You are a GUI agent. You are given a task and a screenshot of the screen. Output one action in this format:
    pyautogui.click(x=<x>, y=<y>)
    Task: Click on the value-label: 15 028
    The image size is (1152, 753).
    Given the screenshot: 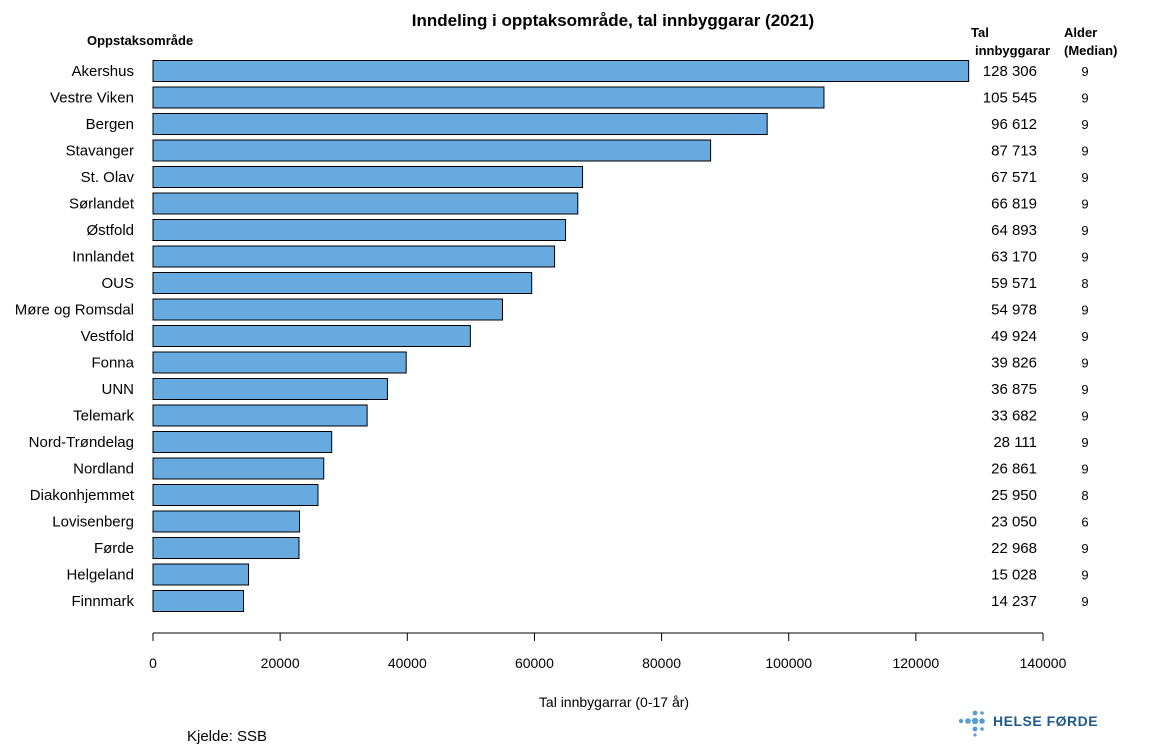 What is the action you would take?
    pyautogui.click(x=1014, y=575)
    